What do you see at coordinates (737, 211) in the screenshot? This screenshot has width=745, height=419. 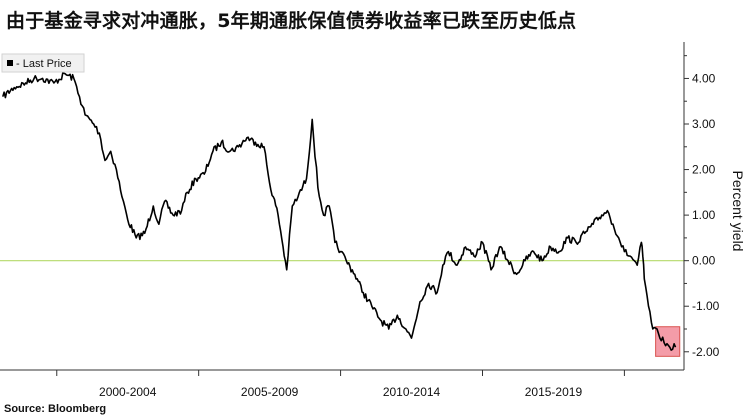 I see `y-axis-label: Percent yield` at bounding box center [737, 211].